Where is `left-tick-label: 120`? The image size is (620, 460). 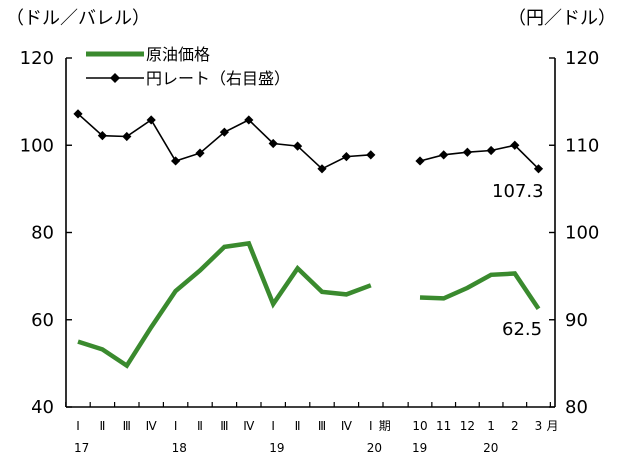
left-tick-label: 120 is located at coordinates (37, 58).